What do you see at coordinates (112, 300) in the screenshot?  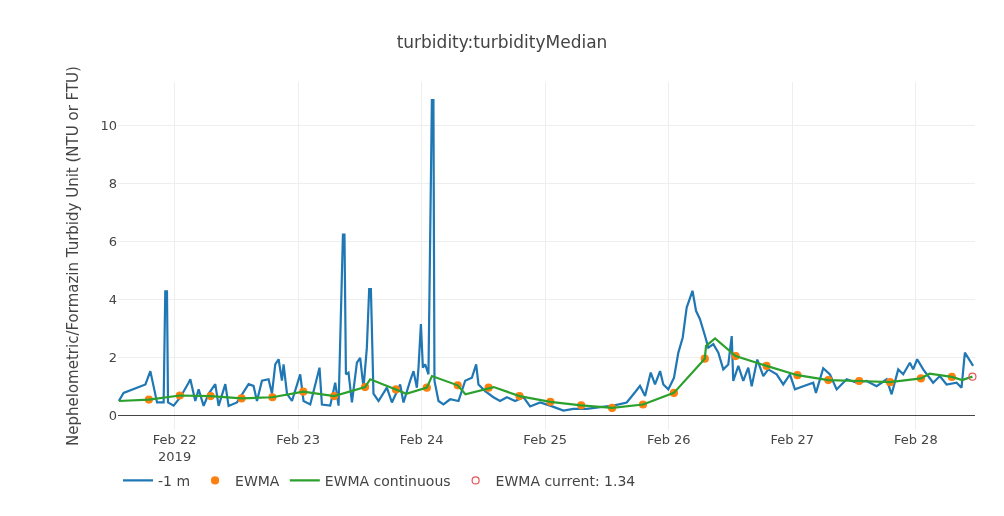 I see `y-tick-label: 4` at bounding box center [112, 300].